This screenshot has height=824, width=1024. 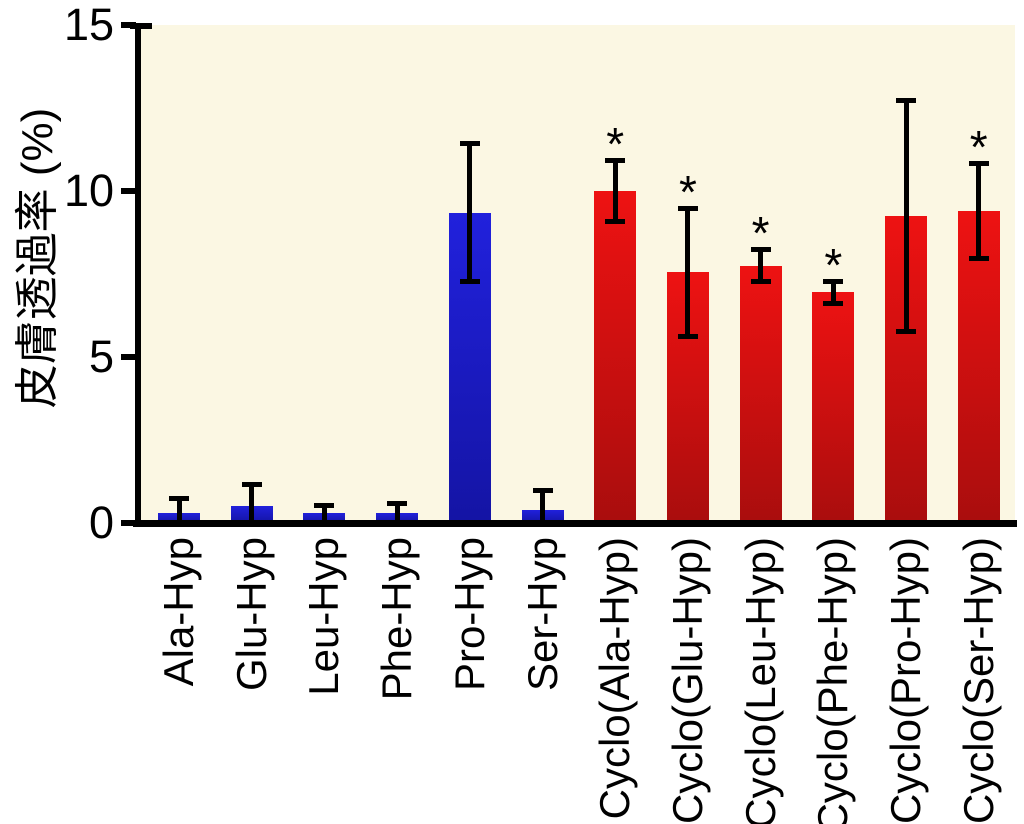 I want to click on x-tick-label: Ala-Hyp, so click(x=178, y=612).